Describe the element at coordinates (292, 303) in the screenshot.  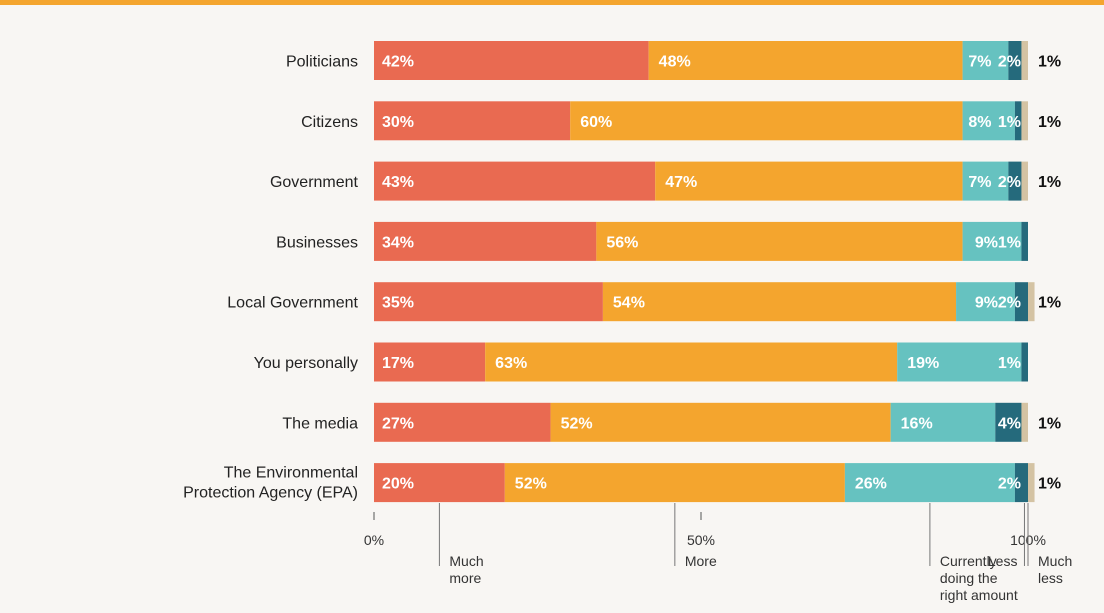
I see `category-label: Local Government` at that location.